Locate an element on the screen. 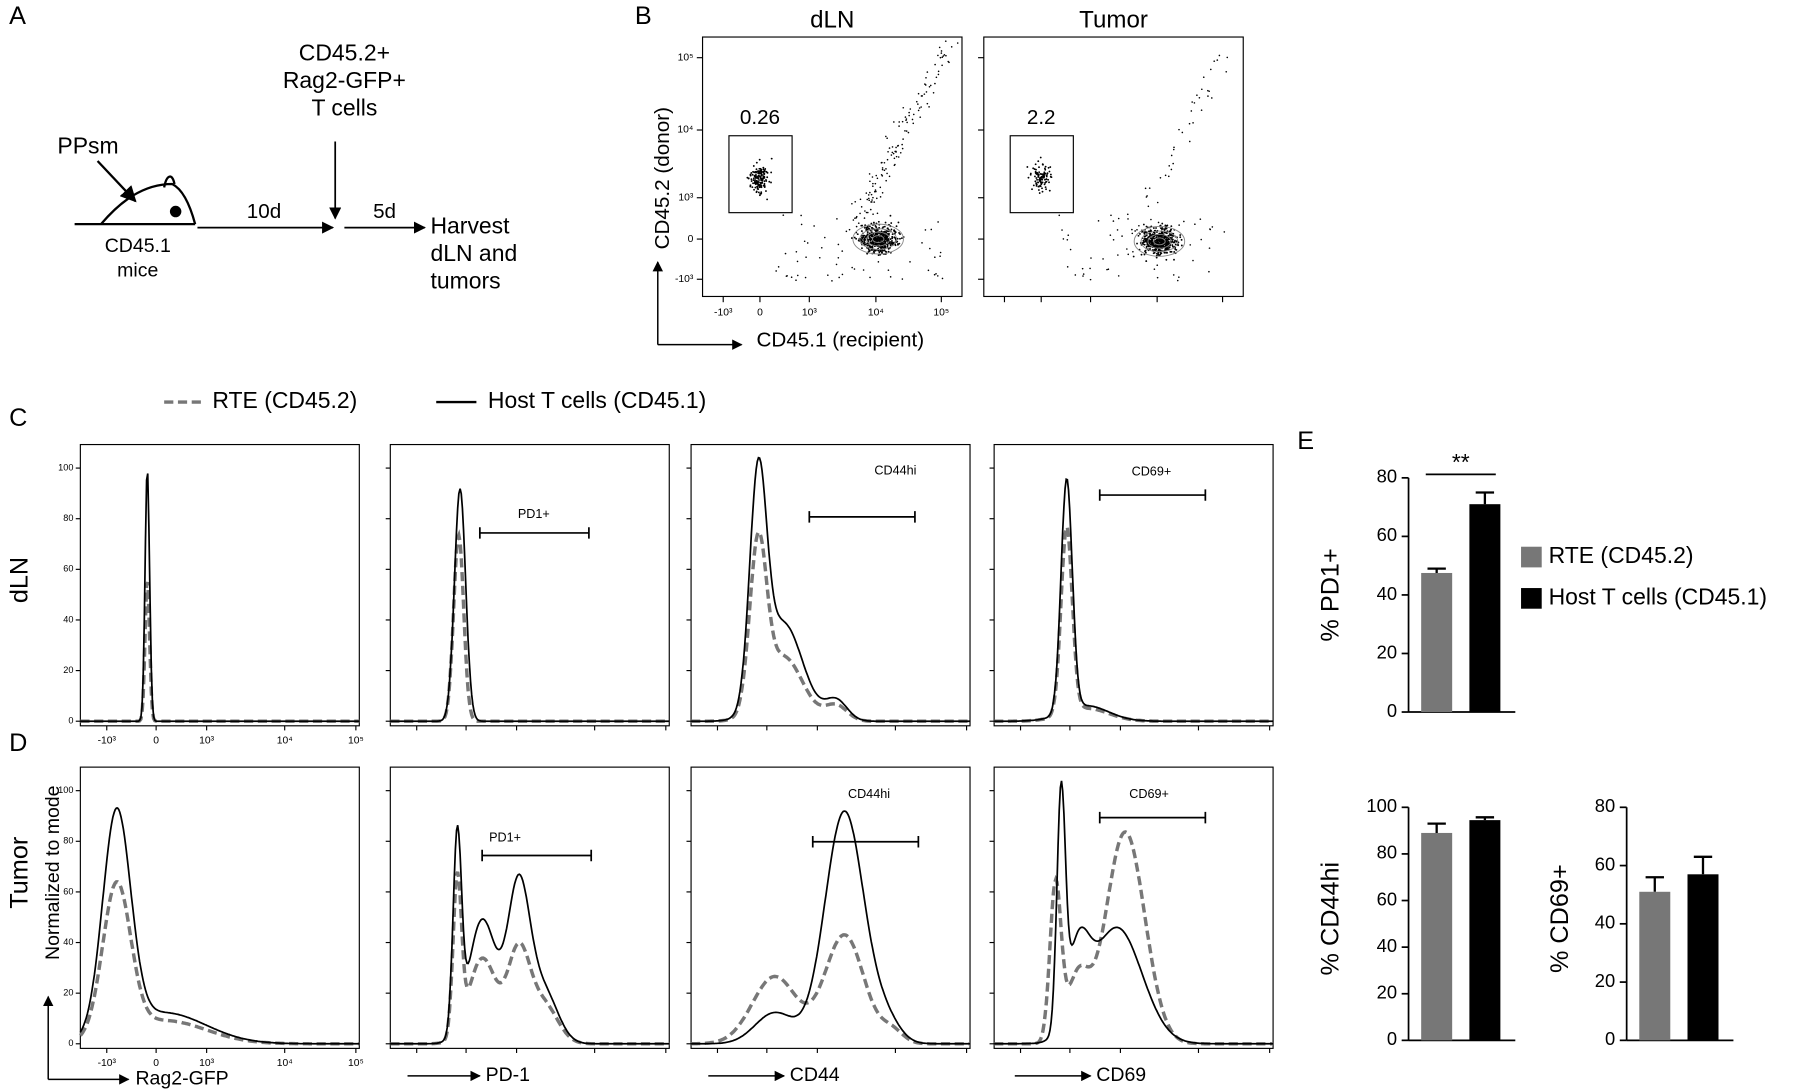  x-axis-label: CD45.1 (recipient) is located at coordinates (840, 340).